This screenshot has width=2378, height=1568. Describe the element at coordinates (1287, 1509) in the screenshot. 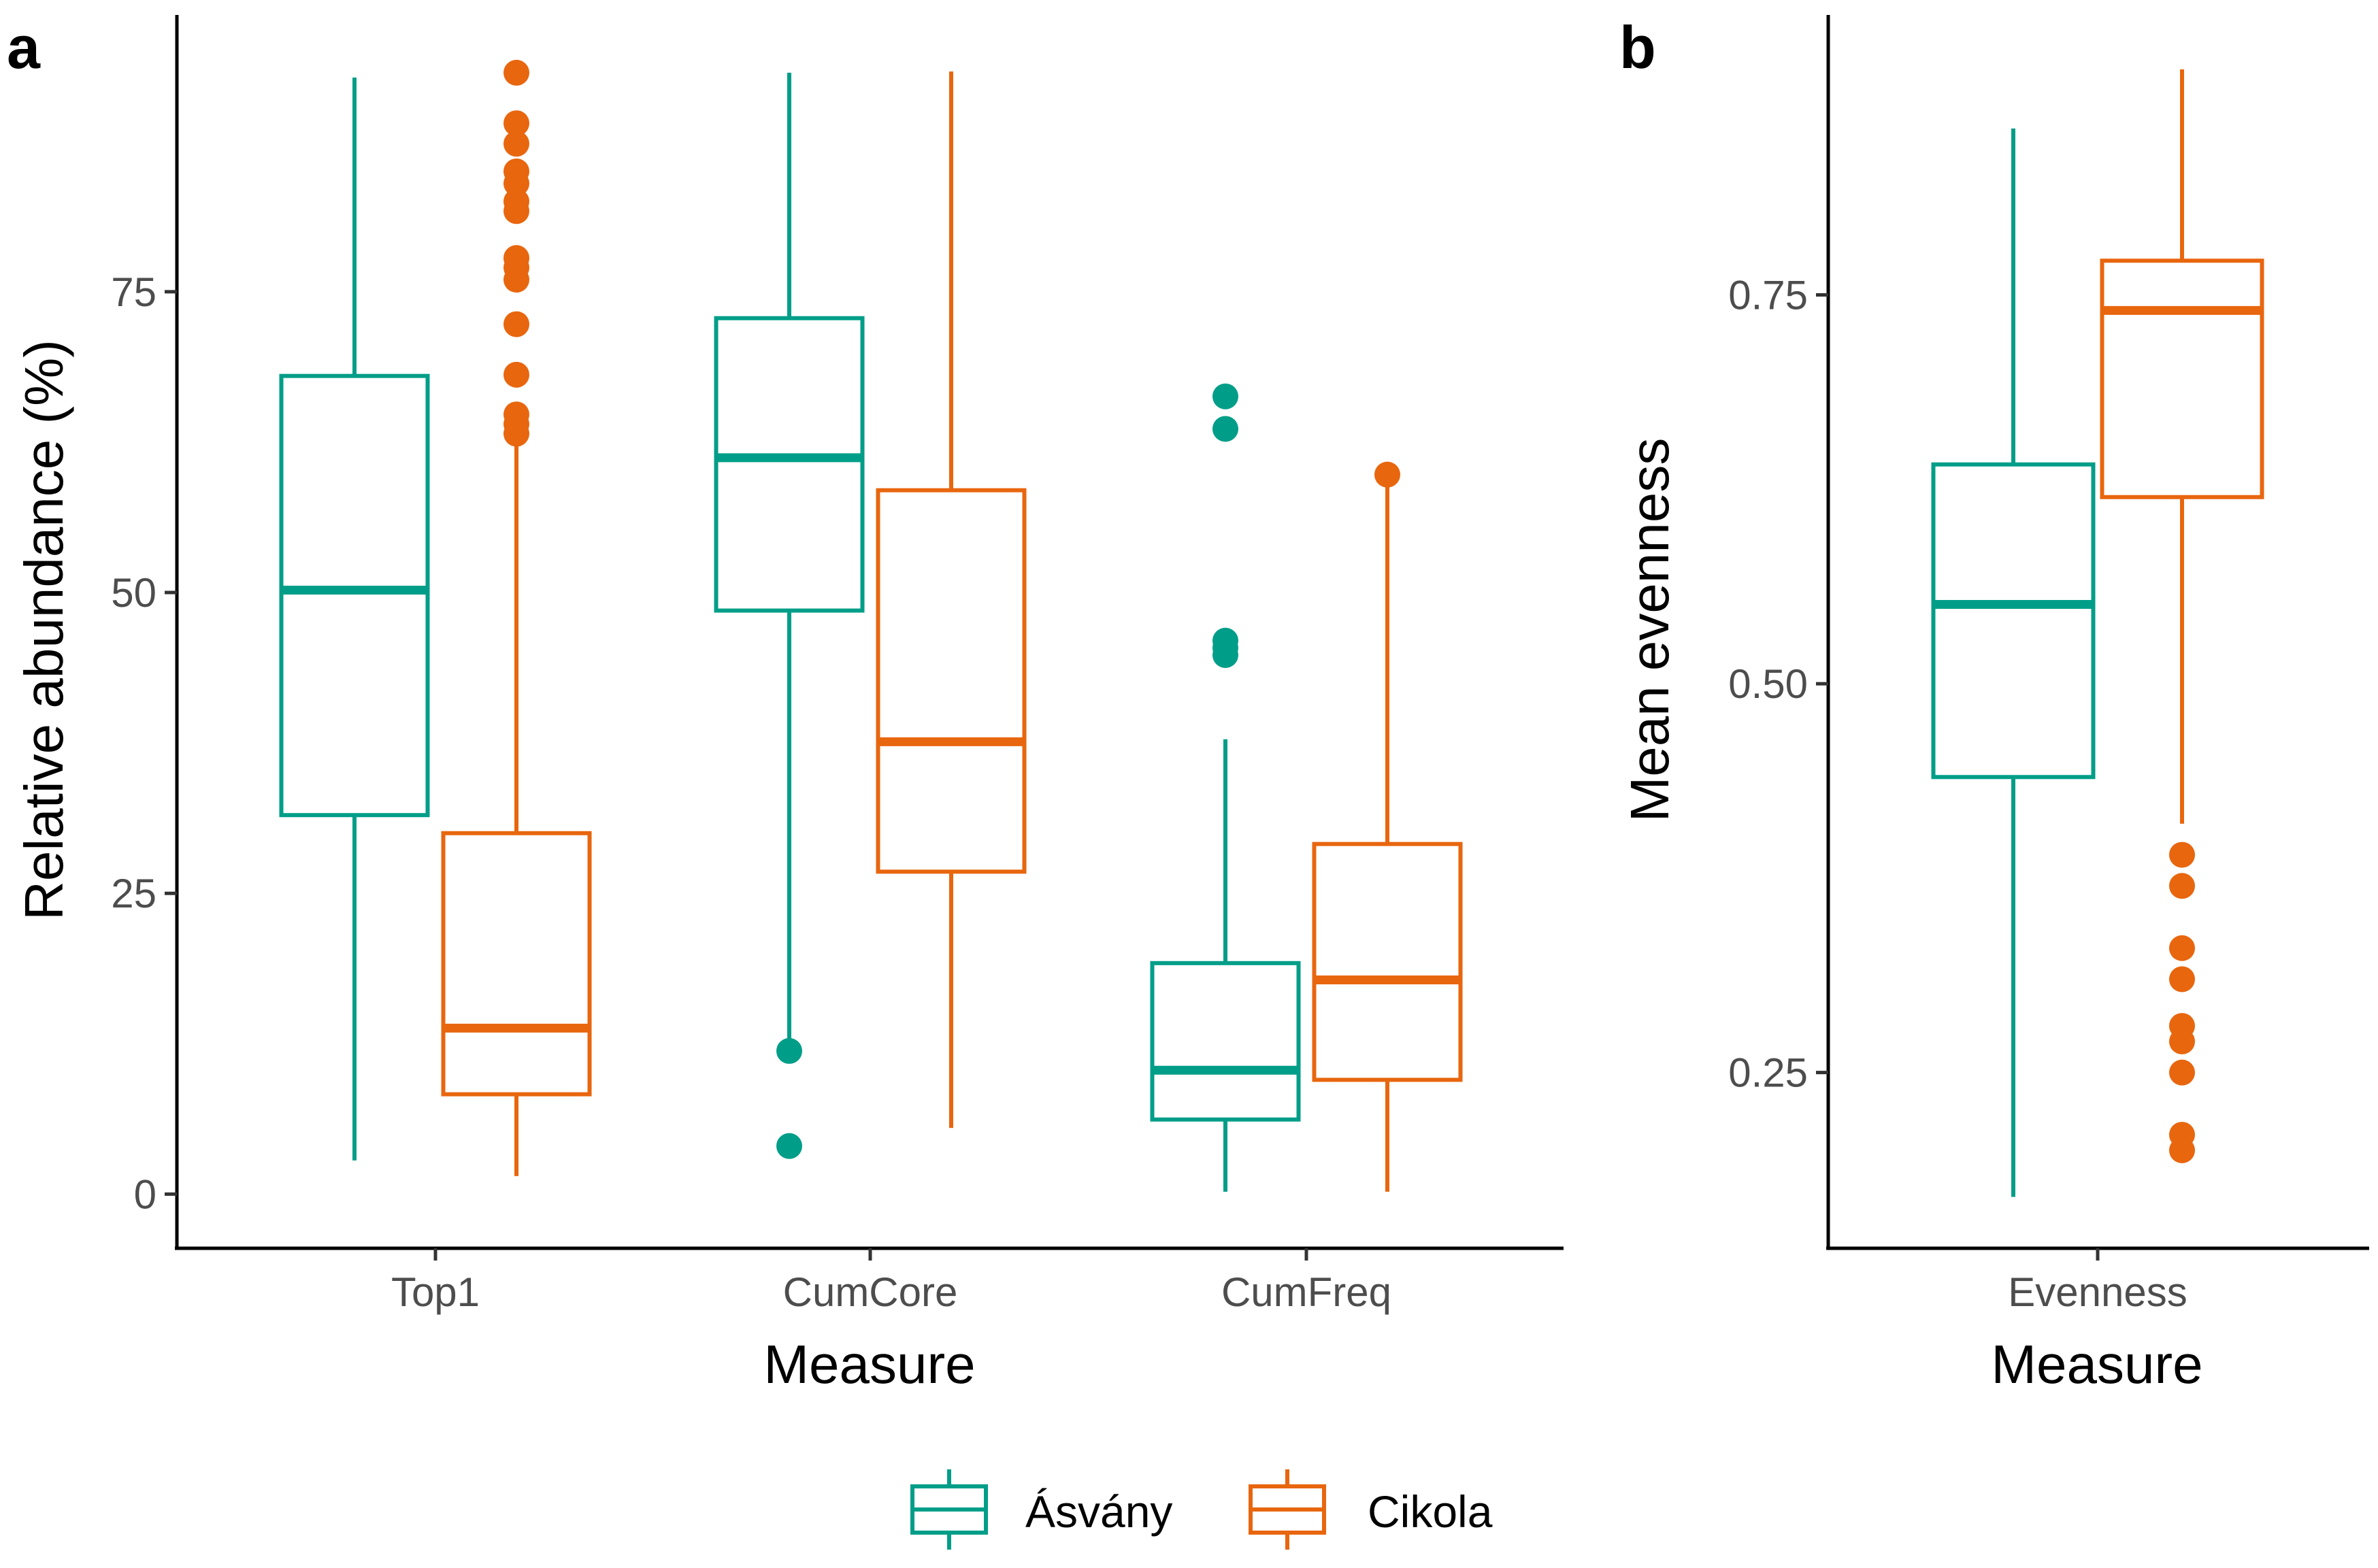

I see `legend-key-cikola` at that location.